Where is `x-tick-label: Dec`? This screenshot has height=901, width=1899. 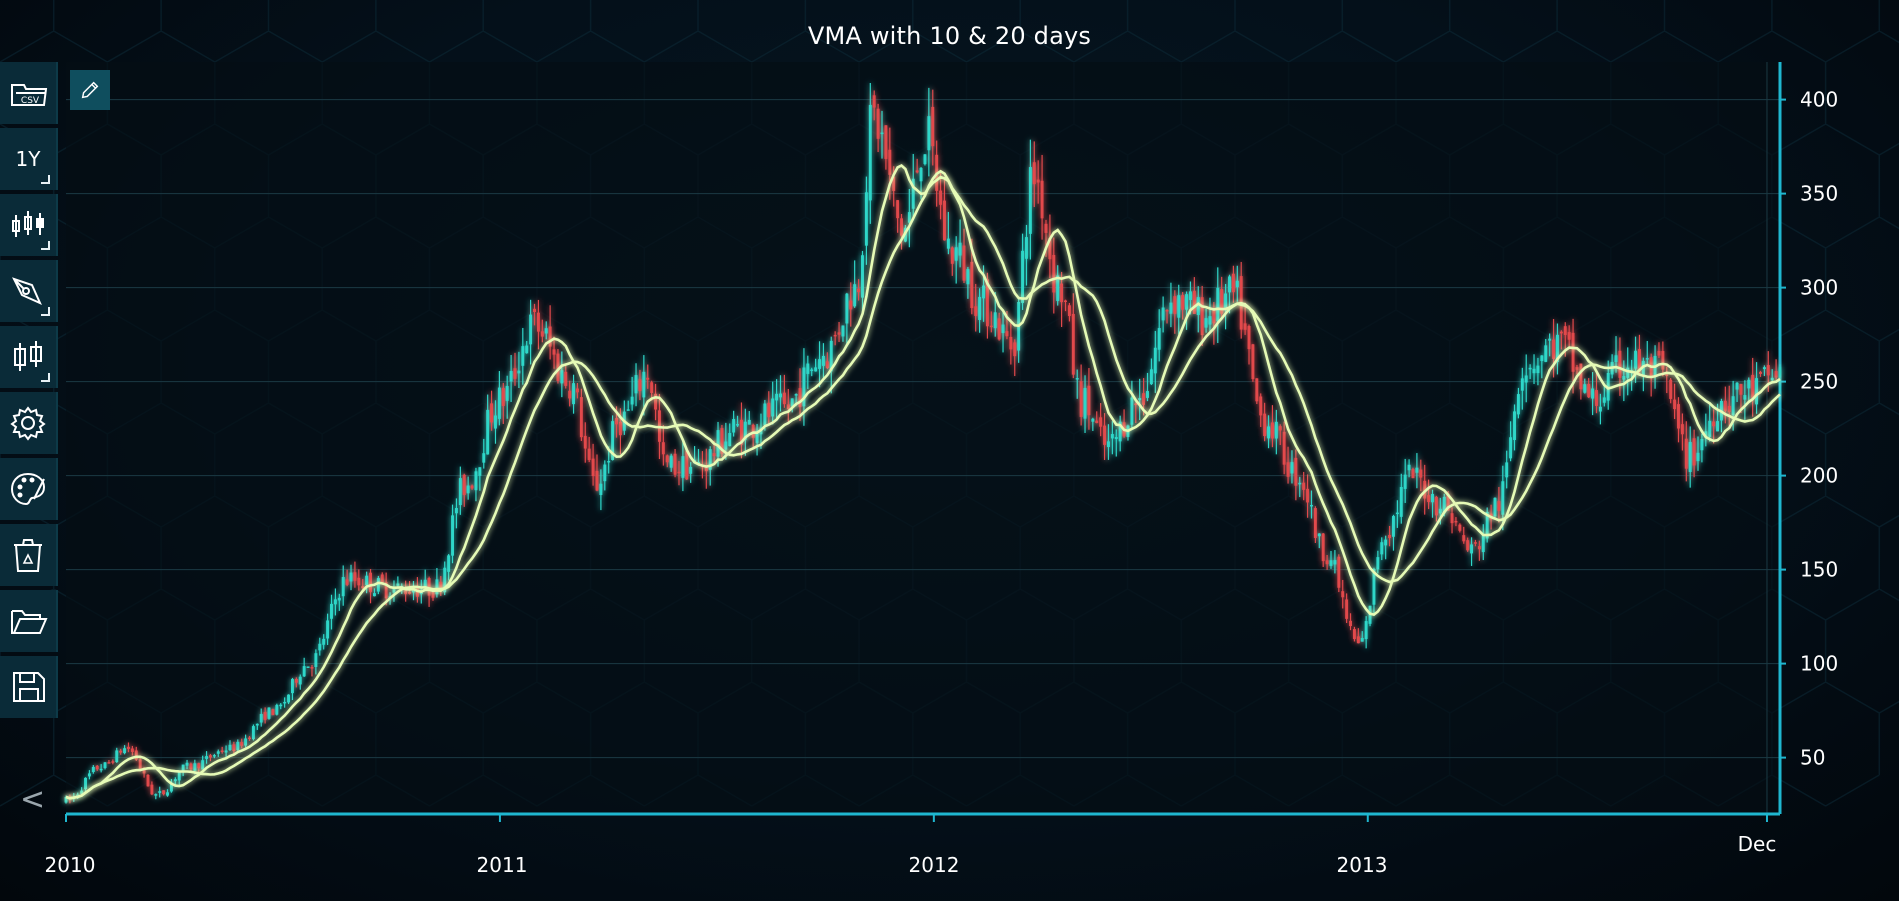 x-tick-label: Dec is located at coordinates (1757, 844).